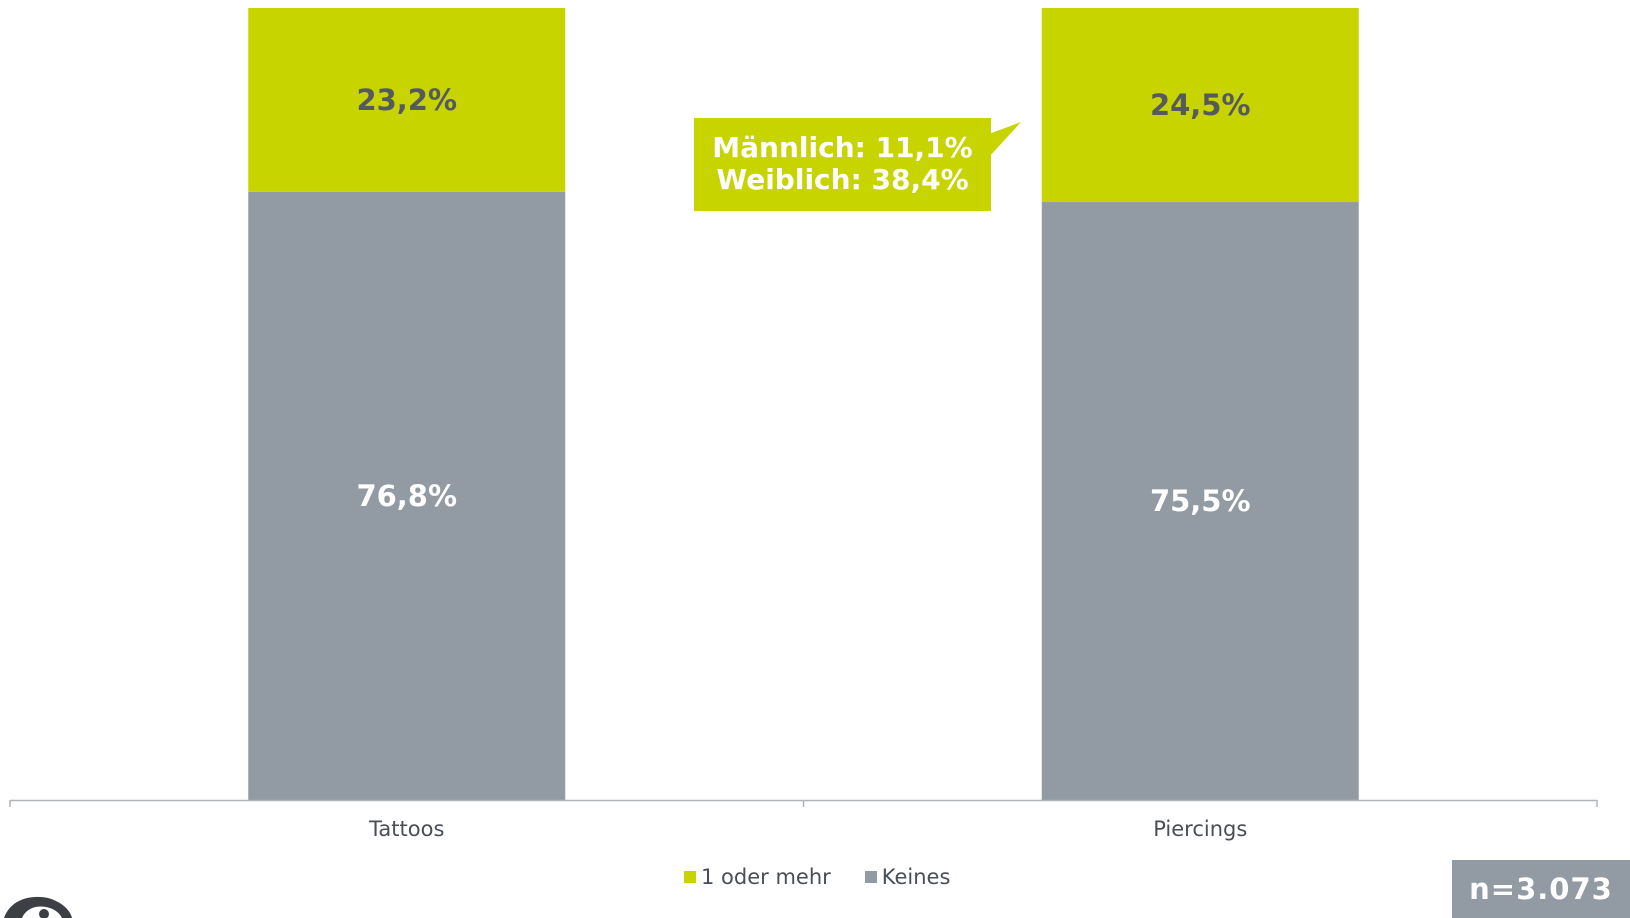 The width and height of the screenshot is (1630, 918). What do you see at coordinates (1200, 829) in the screenshot?
I see `x-tick-label-piercings: Piercings` at bounding box center [1200, 829].